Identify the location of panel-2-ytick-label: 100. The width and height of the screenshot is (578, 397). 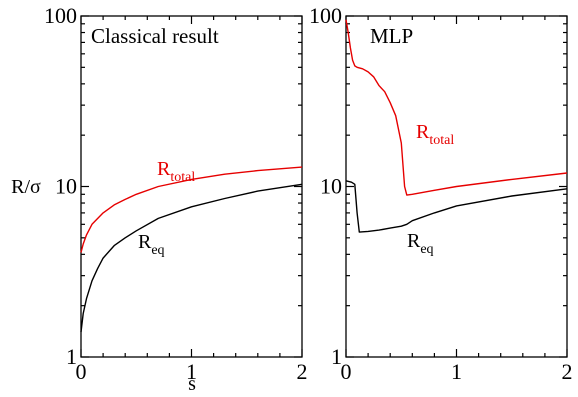
(325, 15).